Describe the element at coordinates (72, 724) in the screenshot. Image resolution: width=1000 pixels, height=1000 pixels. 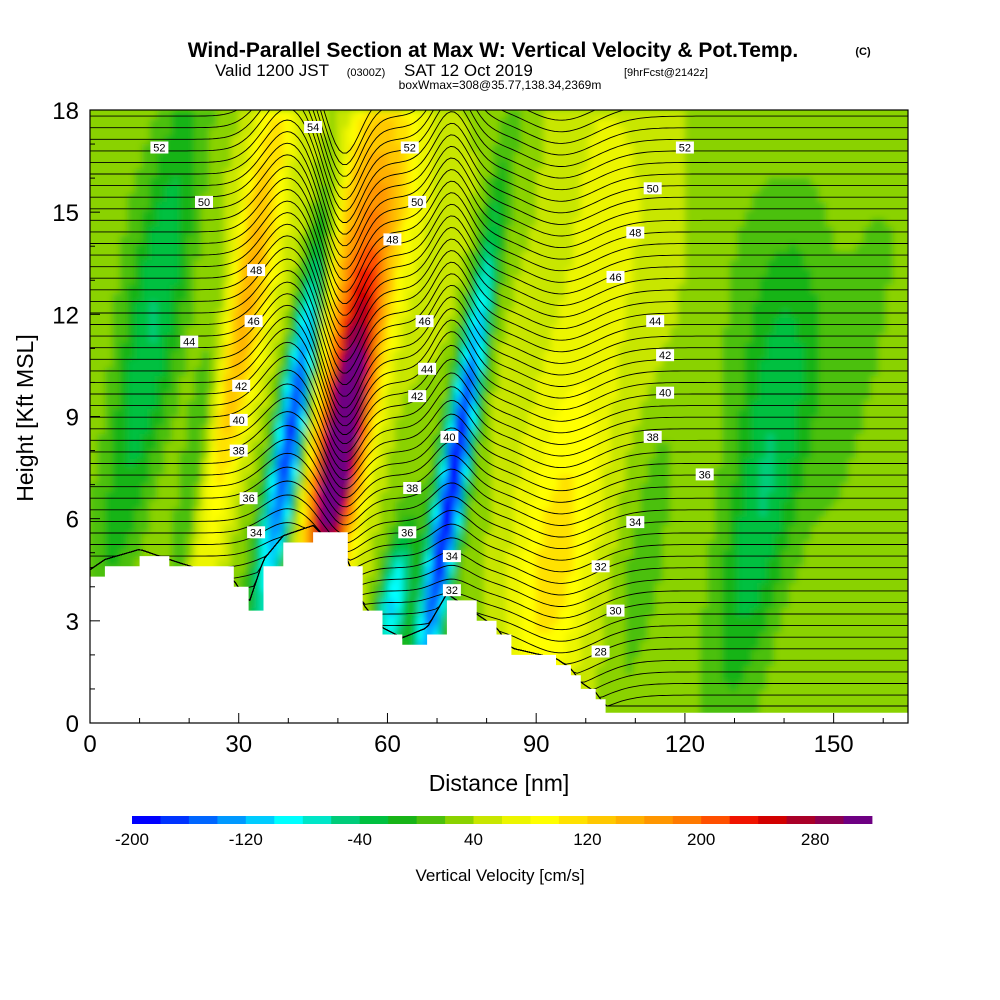
I see `y-tick-label: 0` at that location.